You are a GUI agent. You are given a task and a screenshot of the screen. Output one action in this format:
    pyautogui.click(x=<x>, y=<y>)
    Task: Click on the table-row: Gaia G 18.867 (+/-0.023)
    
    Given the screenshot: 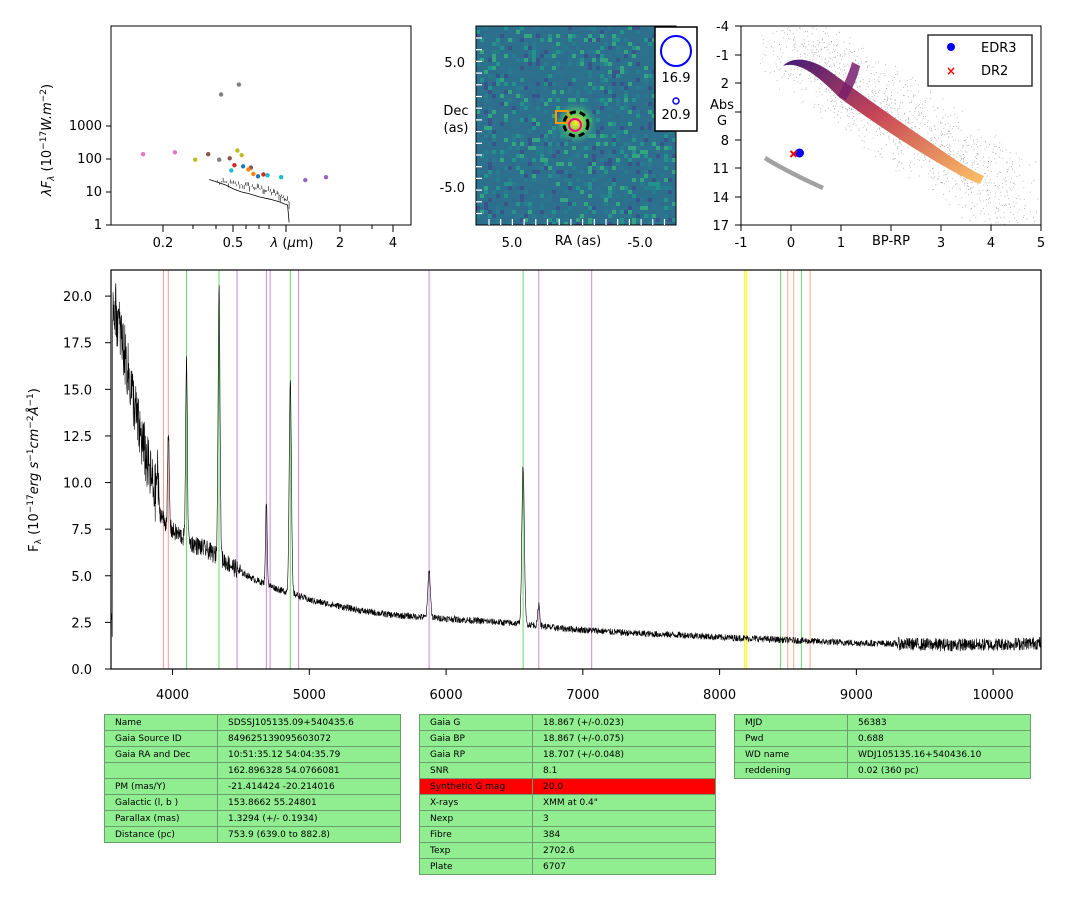 What is the action you would take?
    pyautogui.click(x=567, y=722)
    